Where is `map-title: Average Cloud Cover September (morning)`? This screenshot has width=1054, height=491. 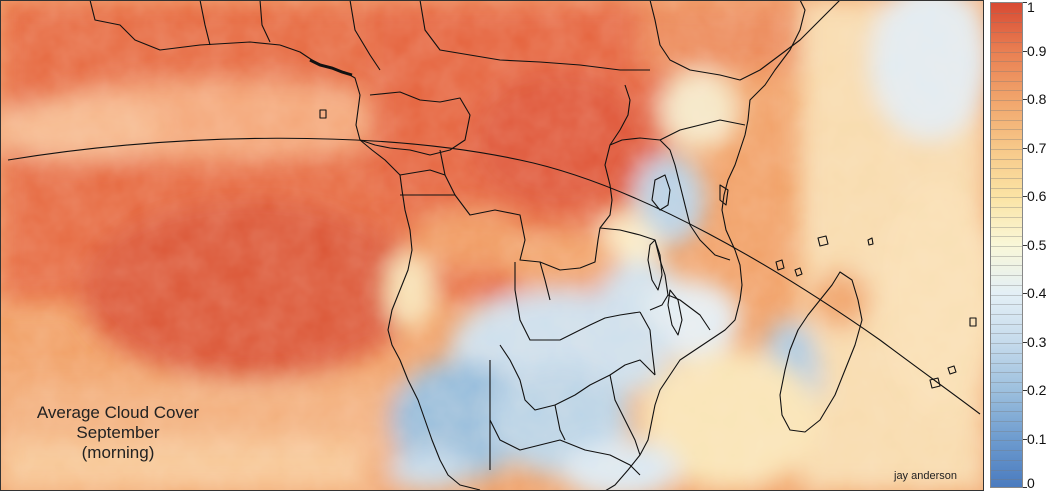
map-title: Average Cloud Cover September (morning) is located at coordinates (118, 433).